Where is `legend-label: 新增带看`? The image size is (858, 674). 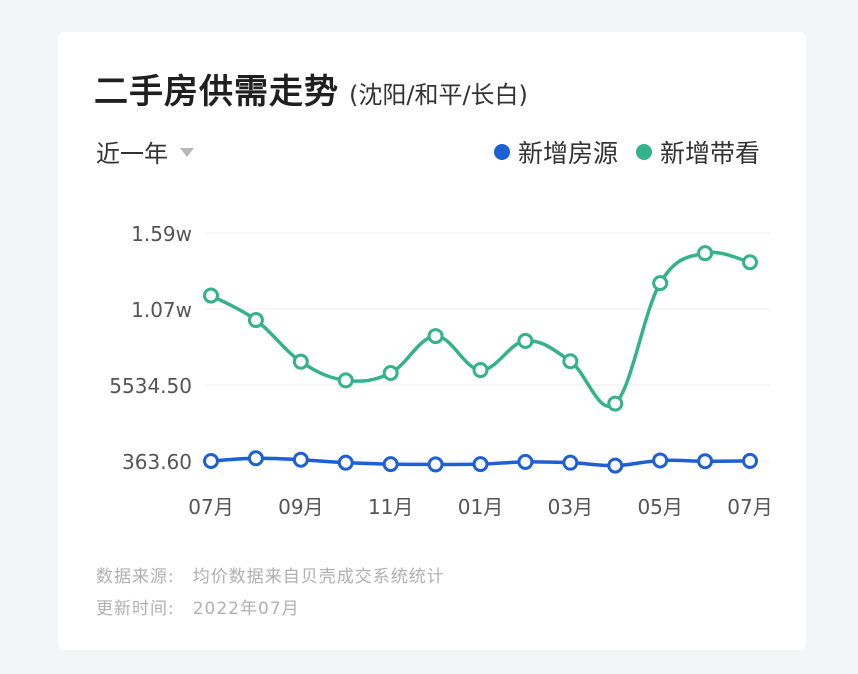 legend-label: 新增带看 is located at coordinates (709, 153).